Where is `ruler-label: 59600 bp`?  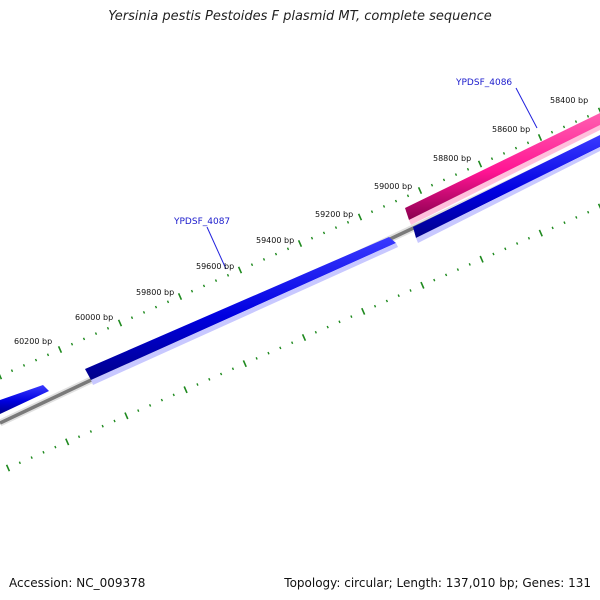 ruler-label: 59600 bp is located at coordinates (215, 266).